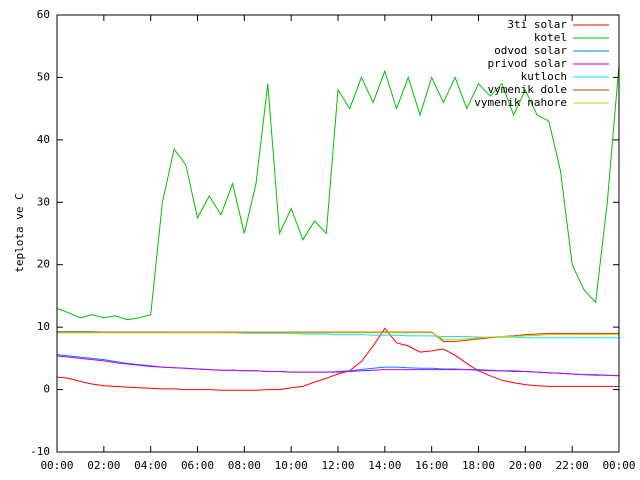 The image size is (640, 480). Describe the element at coordinates (537, 24) in the screenshot. I see `legend-label: 3ti solar` at that location.